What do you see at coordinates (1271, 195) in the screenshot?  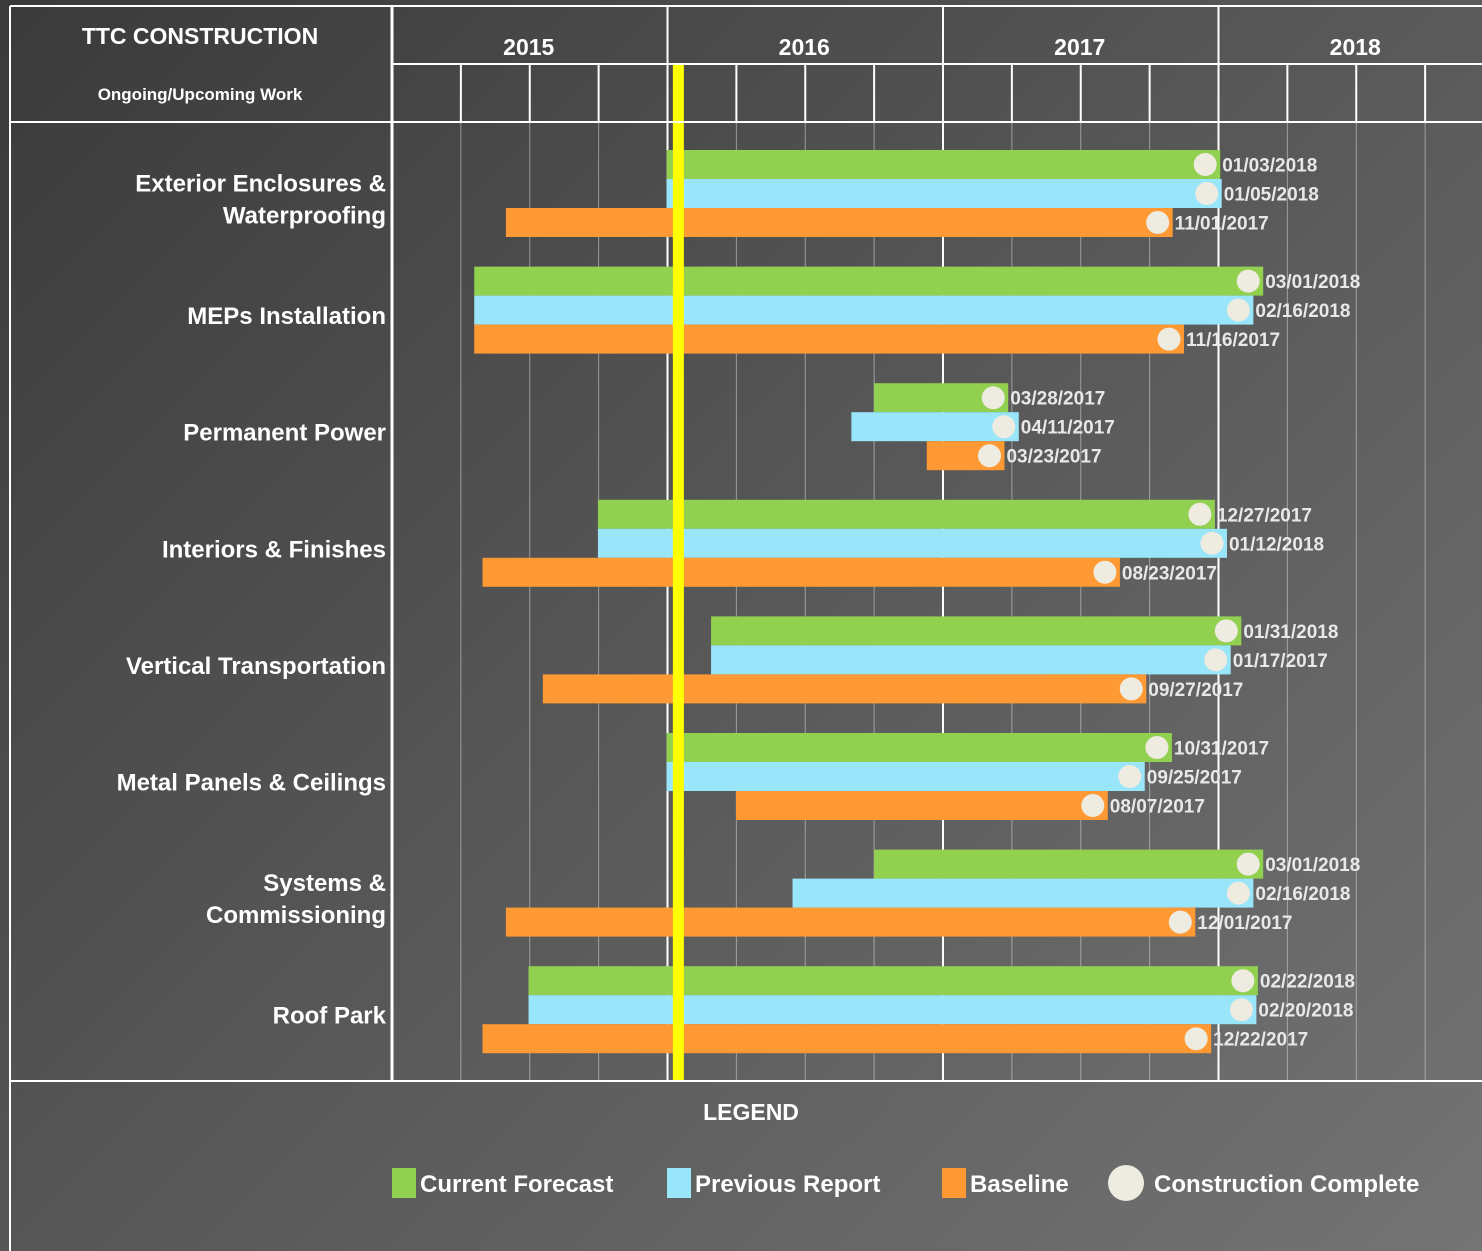 I see `previous-date-label: 01/05/2018` at bounding box center [1271, 195].